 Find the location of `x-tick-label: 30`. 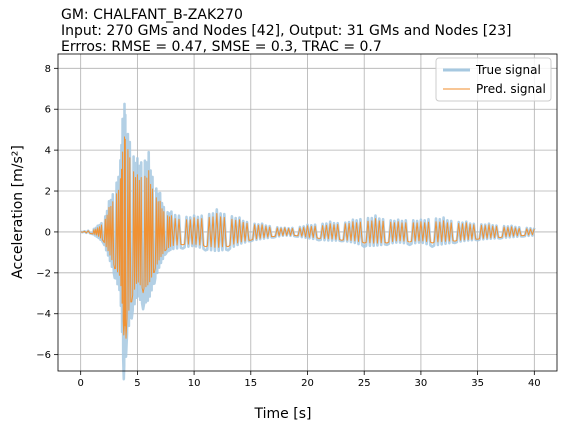

x-tick-label: 30 is located at coordinates (421, 383).